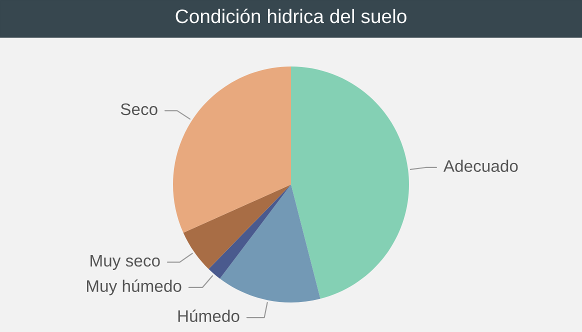  I want to click on slice-label: Seco, so click(139, 109).